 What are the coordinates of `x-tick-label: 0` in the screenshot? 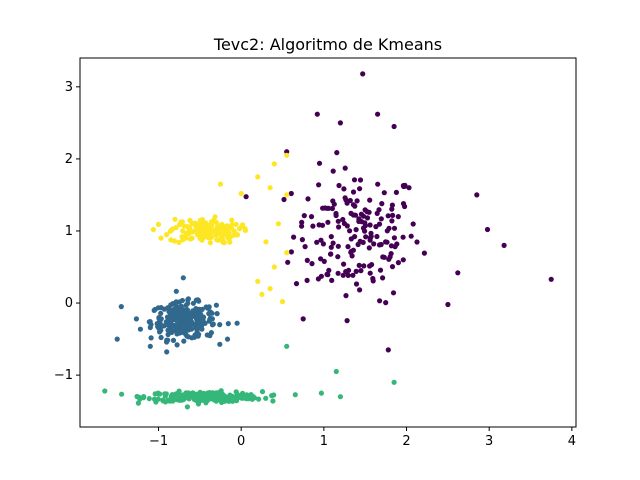 It's located at (241, 441).